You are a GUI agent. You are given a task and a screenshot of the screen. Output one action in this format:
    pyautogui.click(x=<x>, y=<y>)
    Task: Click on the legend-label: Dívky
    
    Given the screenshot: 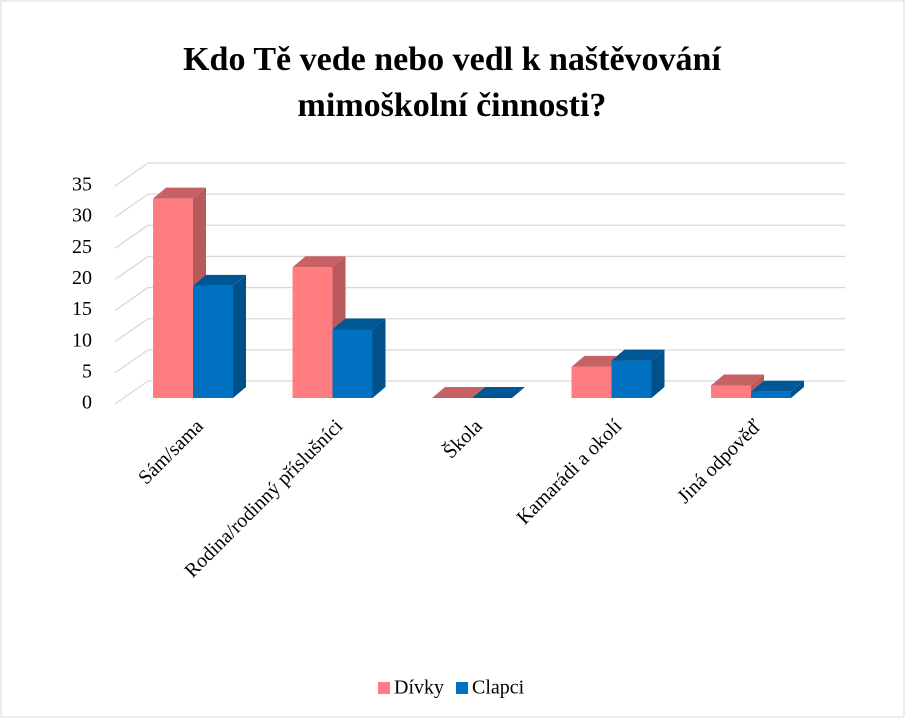 What is the action you would take?
    pyautogui.click(x=419, y=688)
    